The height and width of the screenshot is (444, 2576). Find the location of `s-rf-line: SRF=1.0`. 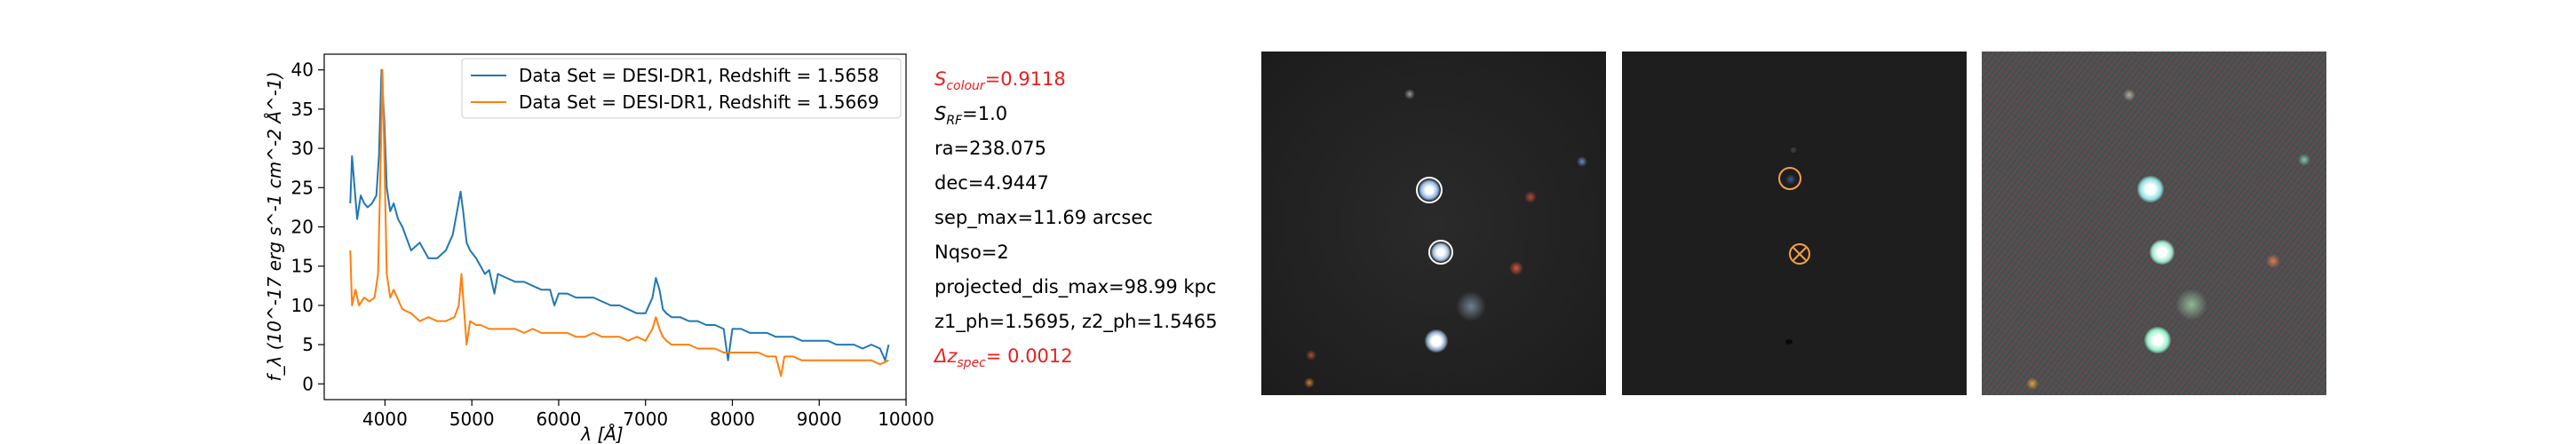

s-rf-line: SRF=1.0 is located at coordinates (971, 116).